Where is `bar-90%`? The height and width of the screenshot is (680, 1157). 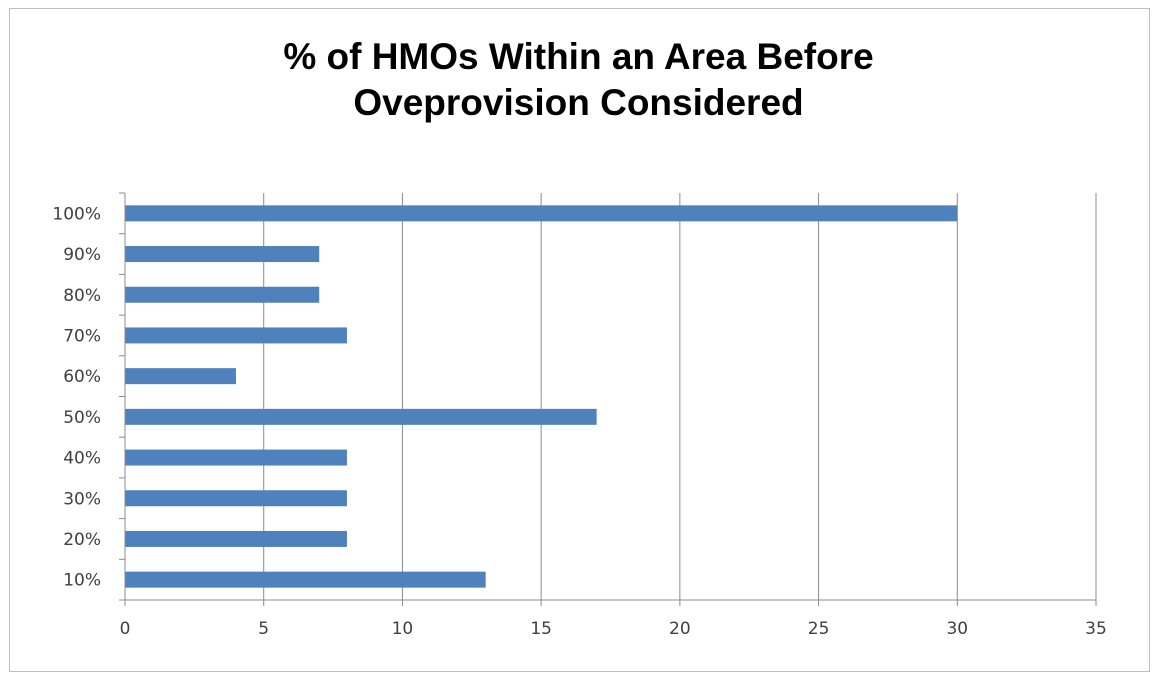
bar-90% is located at coordinates (222, 254).